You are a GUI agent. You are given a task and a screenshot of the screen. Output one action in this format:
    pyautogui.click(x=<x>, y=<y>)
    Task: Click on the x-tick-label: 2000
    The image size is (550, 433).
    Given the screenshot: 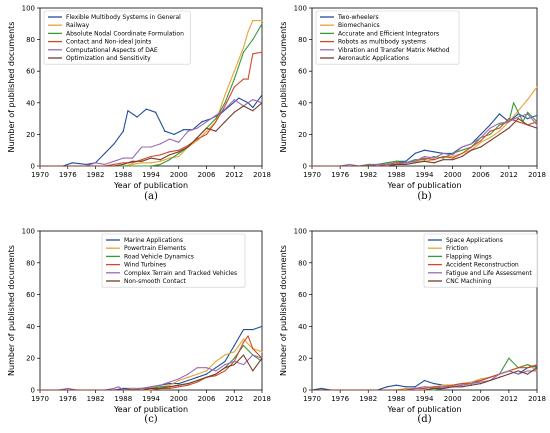 What is the action you would take?
    pyautogui.click(x=179, y=175)
    